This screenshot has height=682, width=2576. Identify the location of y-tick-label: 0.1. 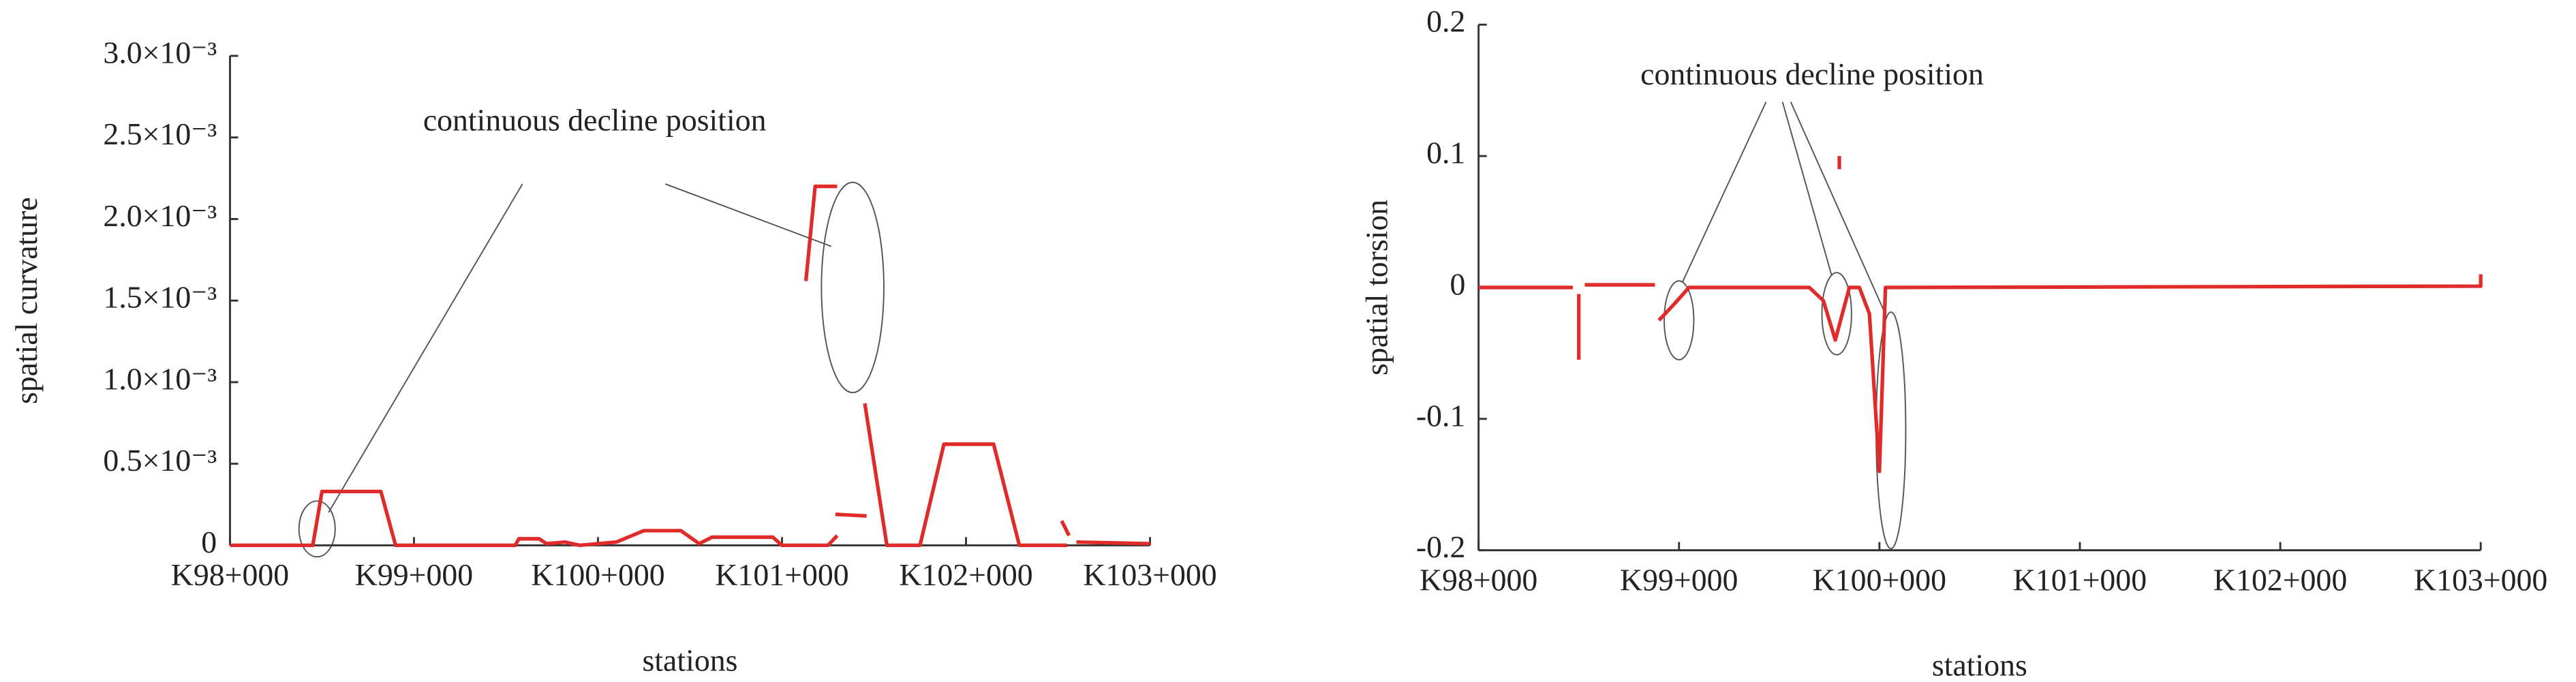
(1445, 153).